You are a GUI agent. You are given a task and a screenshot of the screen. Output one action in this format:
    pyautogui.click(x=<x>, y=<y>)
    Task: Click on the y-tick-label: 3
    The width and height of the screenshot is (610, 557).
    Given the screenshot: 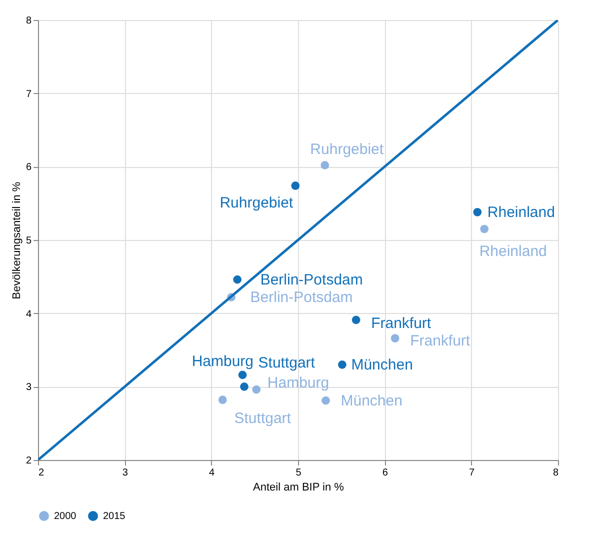 What is the action you would take?
    pyautogui.click(x=29, y=388)
    